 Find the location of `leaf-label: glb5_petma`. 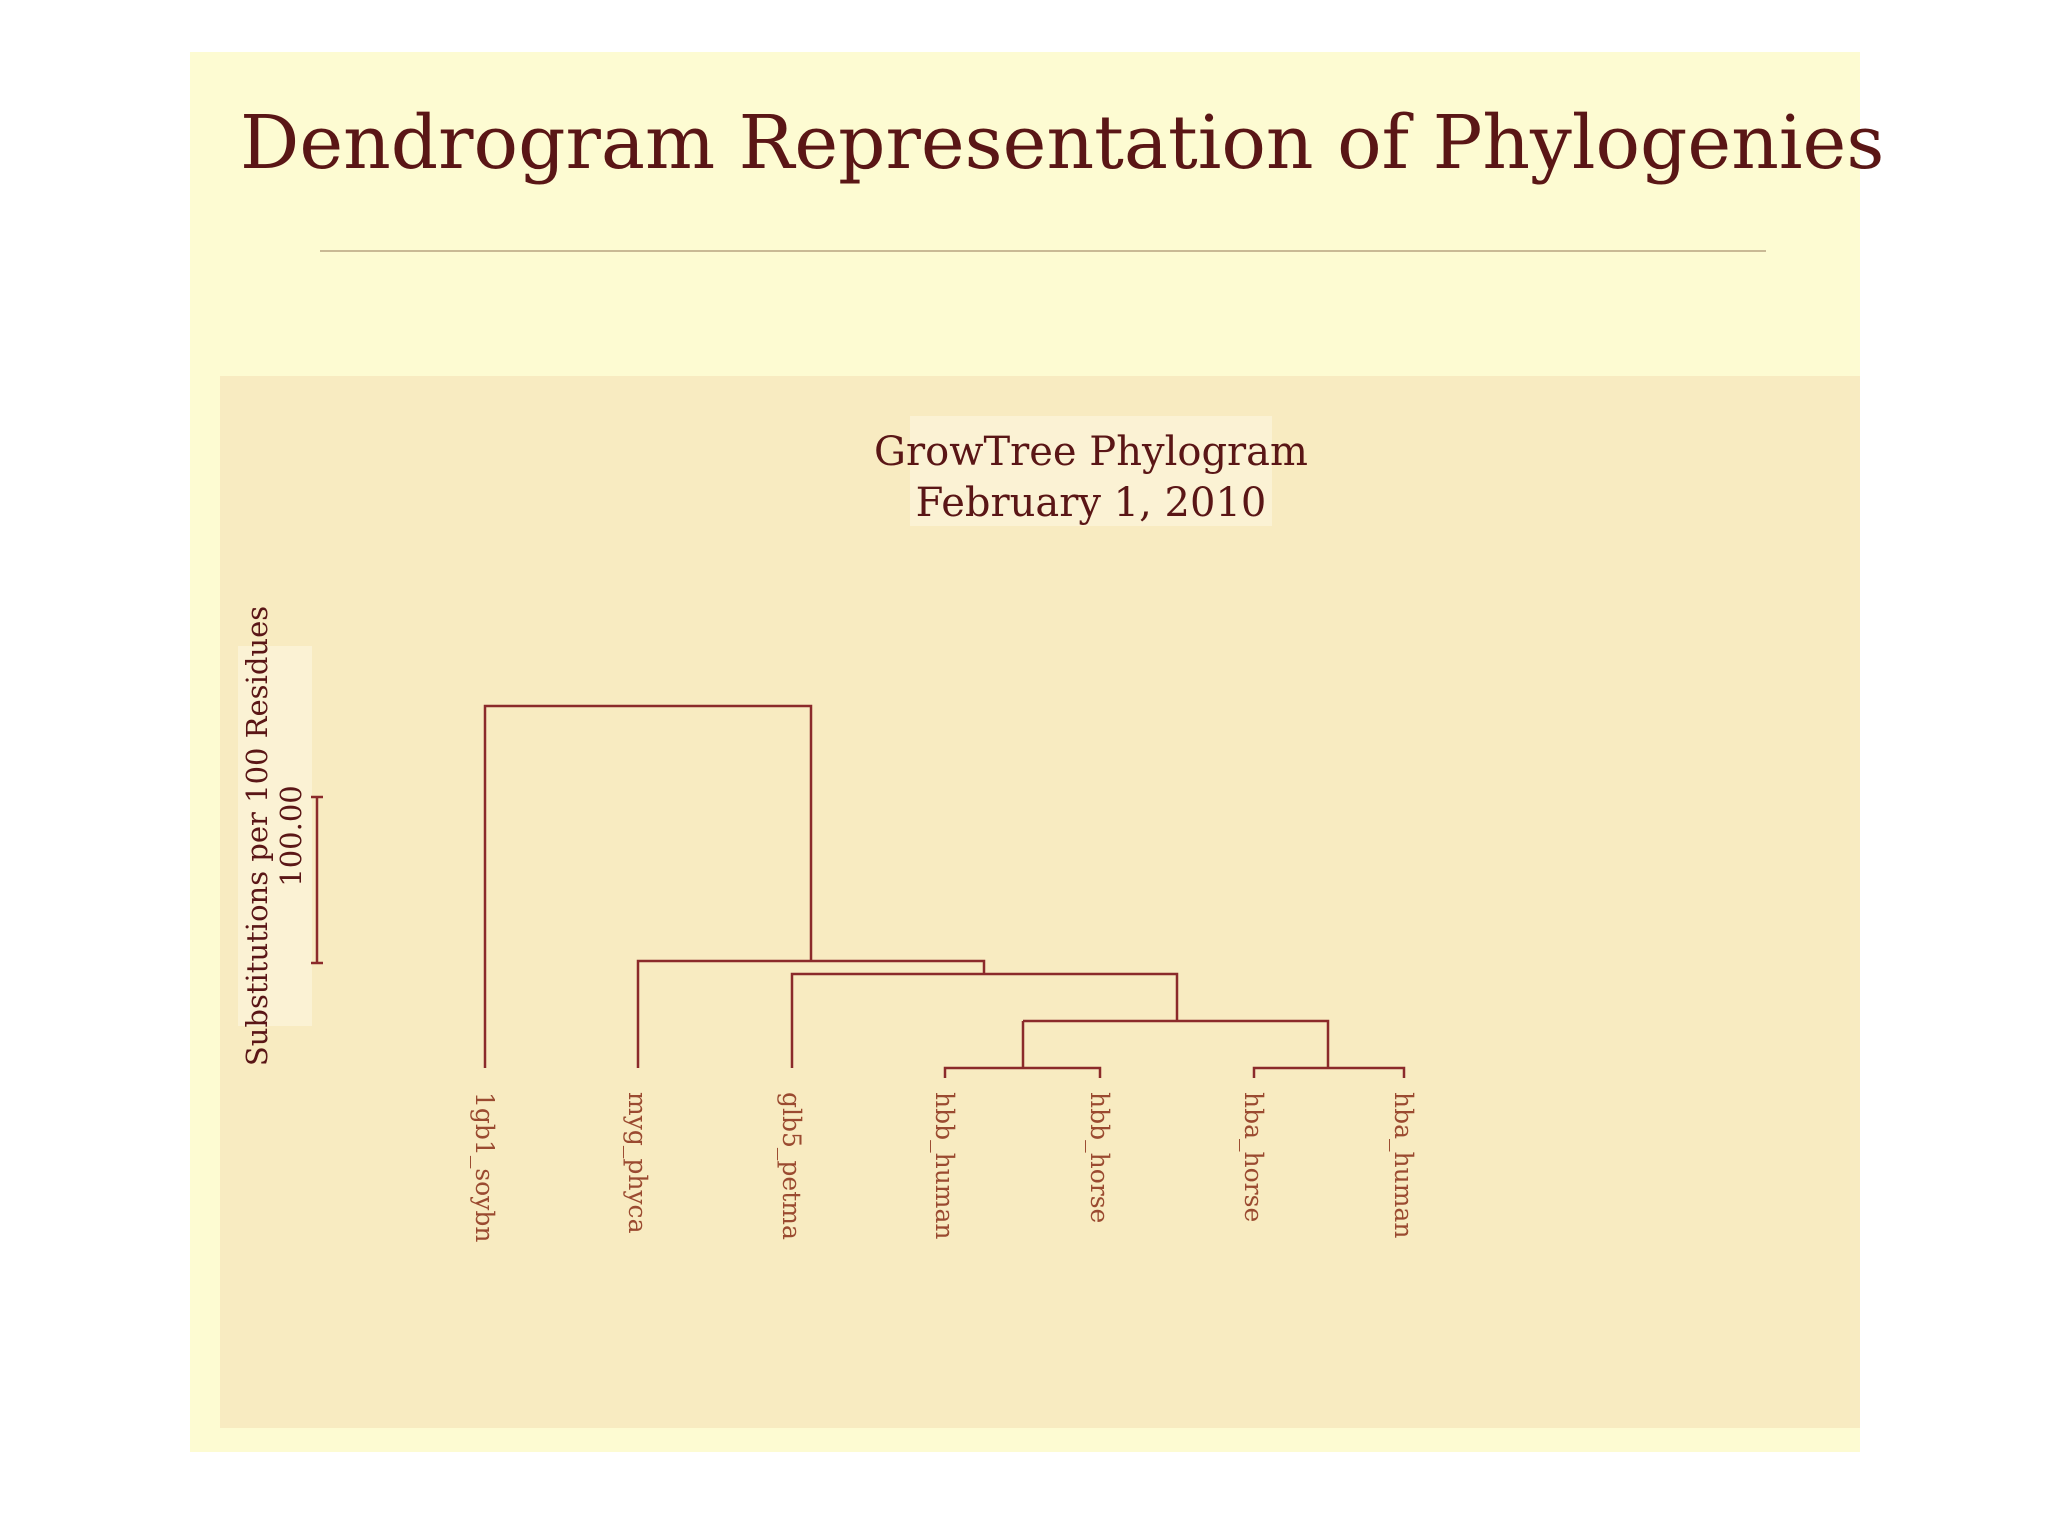

leaf-label: glb5_petma is located at coordinates (791, 1166).